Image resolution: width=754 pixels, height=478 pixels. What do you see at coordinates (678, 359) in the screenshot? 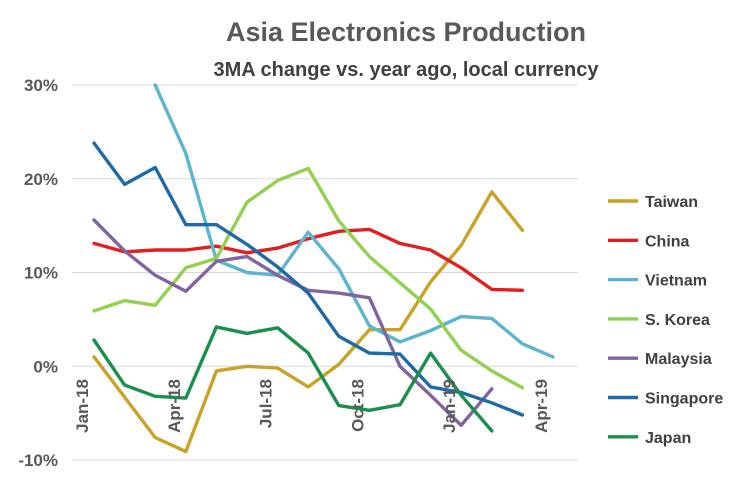
I see `legend-label: Malaysia` at bounding box center [678, 359].